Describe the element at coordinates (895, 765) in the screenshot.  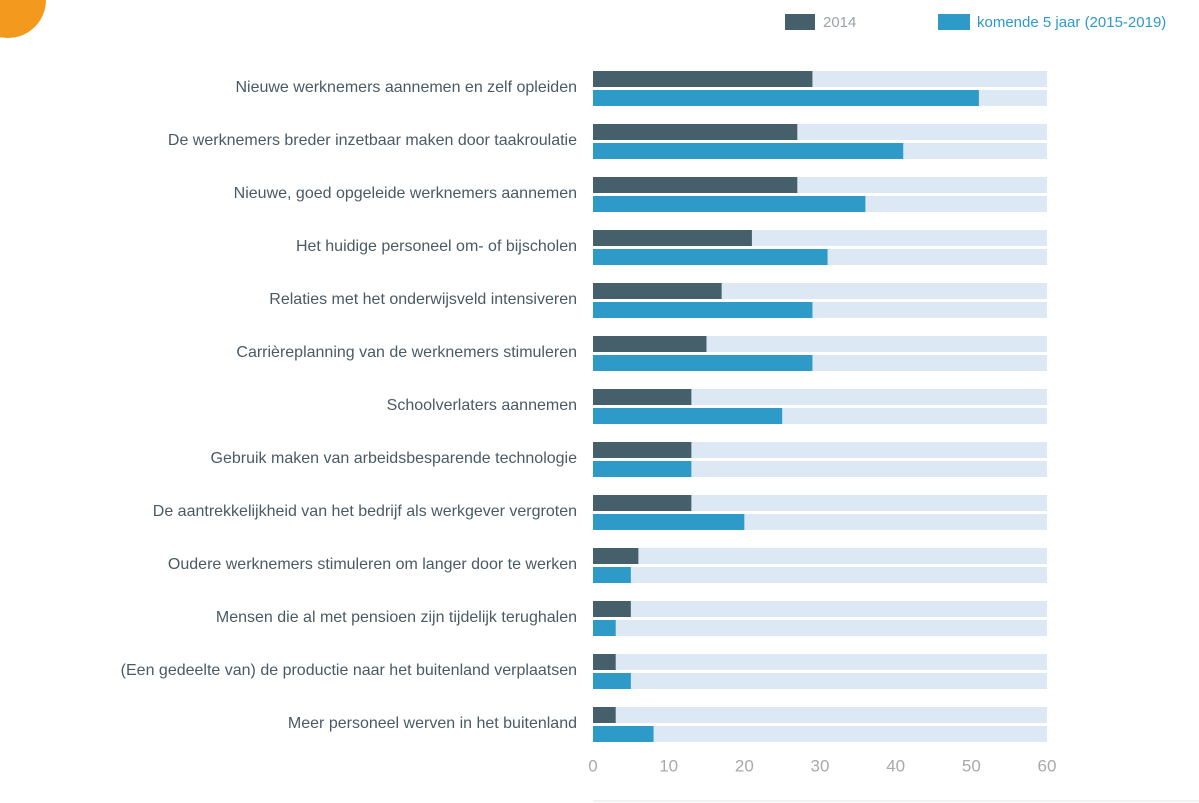
I see `x-tick-label: 40` at that location.